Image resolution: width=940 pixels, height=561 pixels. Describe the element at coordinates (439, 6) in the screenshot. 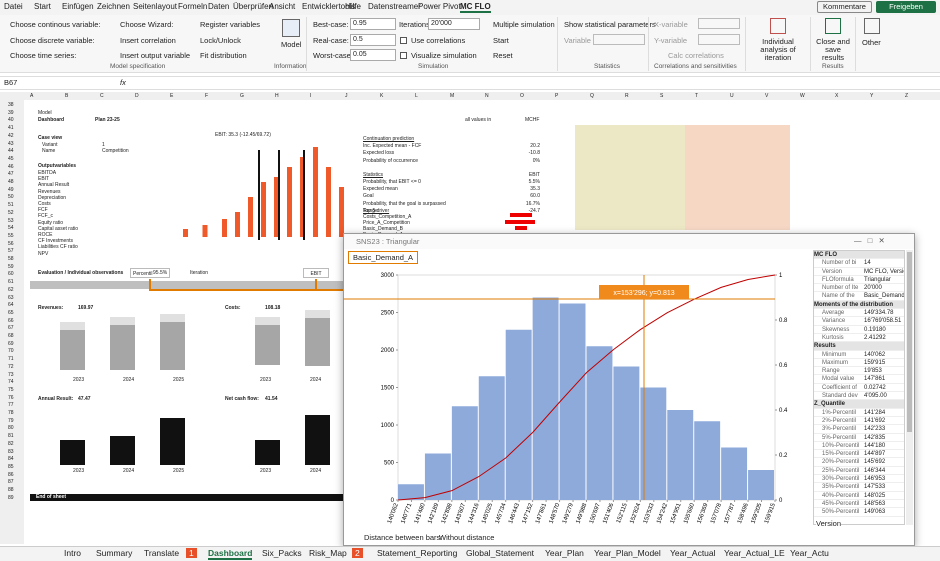

I see `menu-tab: Power Pivot` at that location.